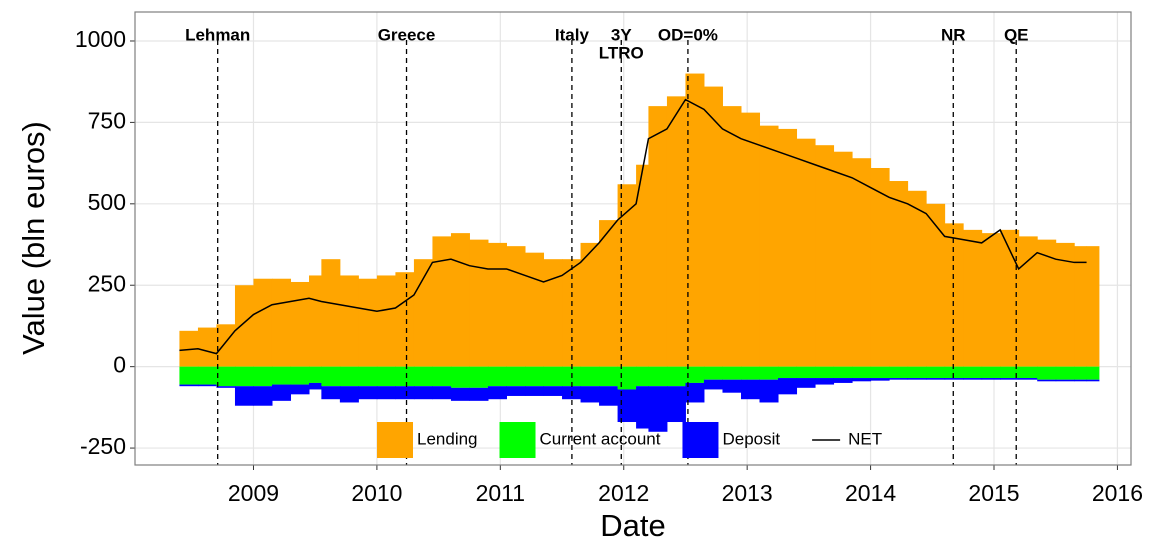 The width and height of the screenshot is (1159, 548). I want to click on event-label: 3Y, so click(621, 34).